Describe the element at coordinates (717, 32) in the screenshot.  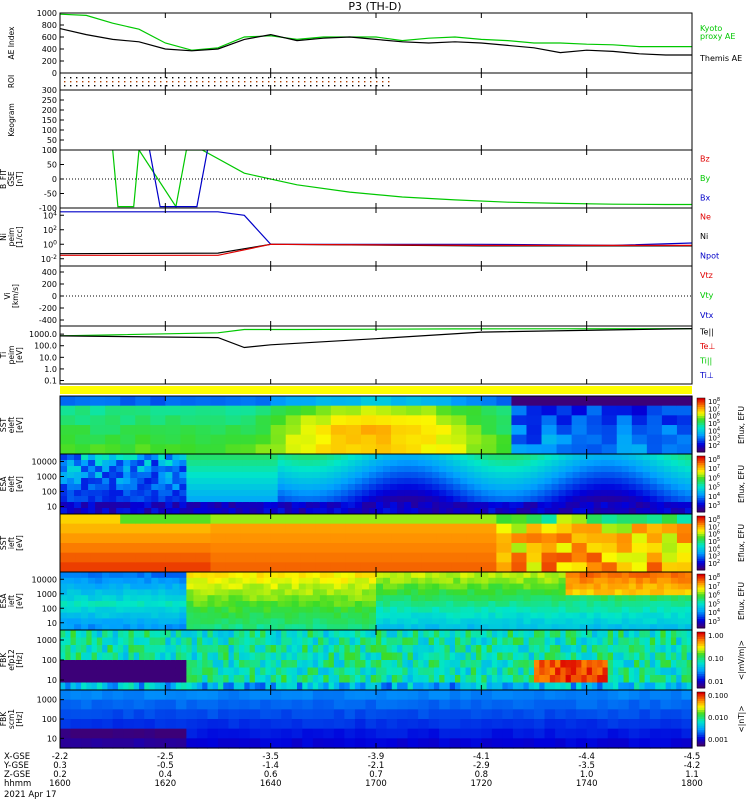
I see `legend-ae: Kyoto proxy AE` at that location.